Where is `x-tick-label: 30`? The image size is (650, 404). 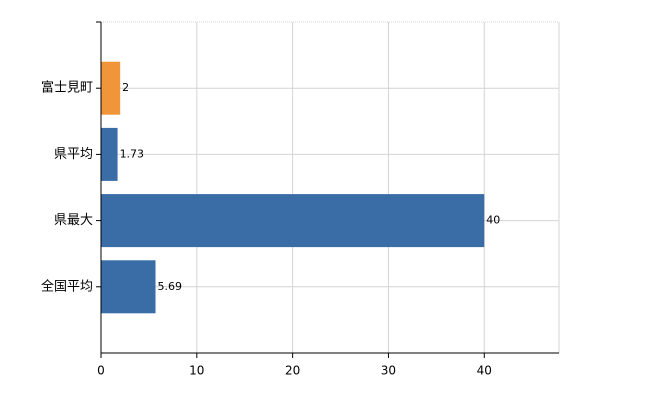 x-tick-label: 30 is located at coordinates (388, 371).